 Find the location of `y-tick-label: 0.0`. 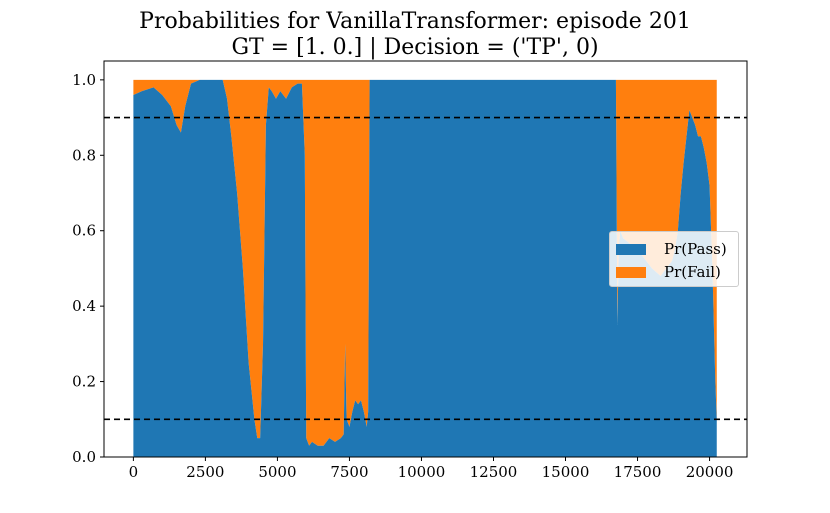

y-tick-label: 0.0 is located at coordinates (84, 457).